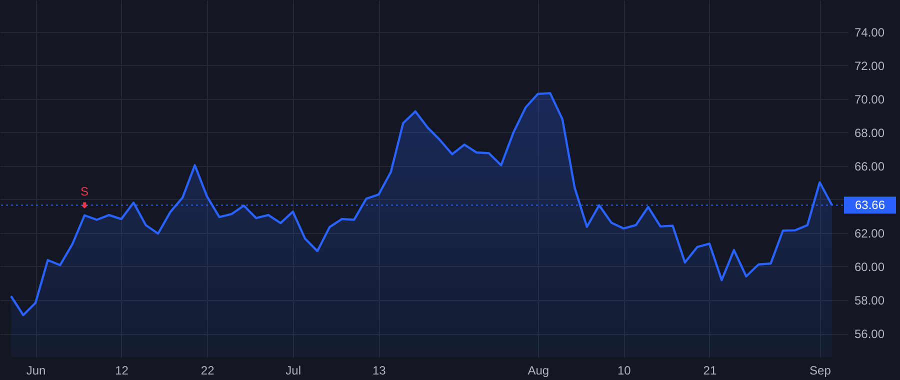 This screenshot has height=380, width=900. Describe the element at coordinates (294, 371) in the screenshot. I see `x-tick-label: Jul` at that location.